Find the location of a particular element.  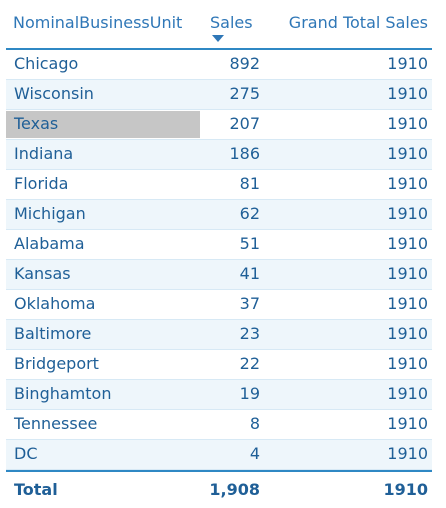

sort-descending-icon is located at coordinates (218, 38).